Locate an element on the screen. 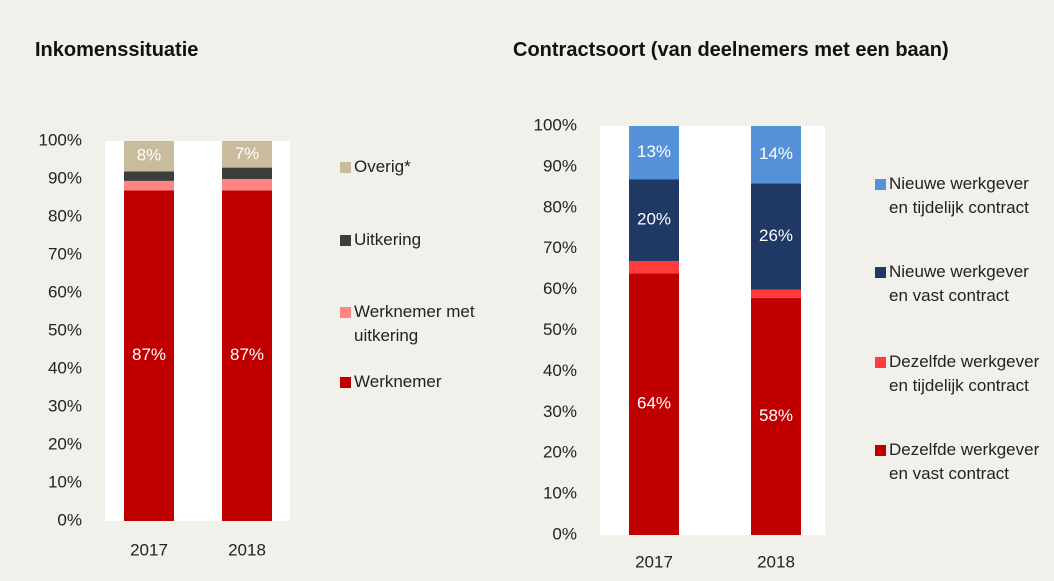 This screenshot has height=581, width=1054. value-label: 64% is located at coordinates (654, 403).